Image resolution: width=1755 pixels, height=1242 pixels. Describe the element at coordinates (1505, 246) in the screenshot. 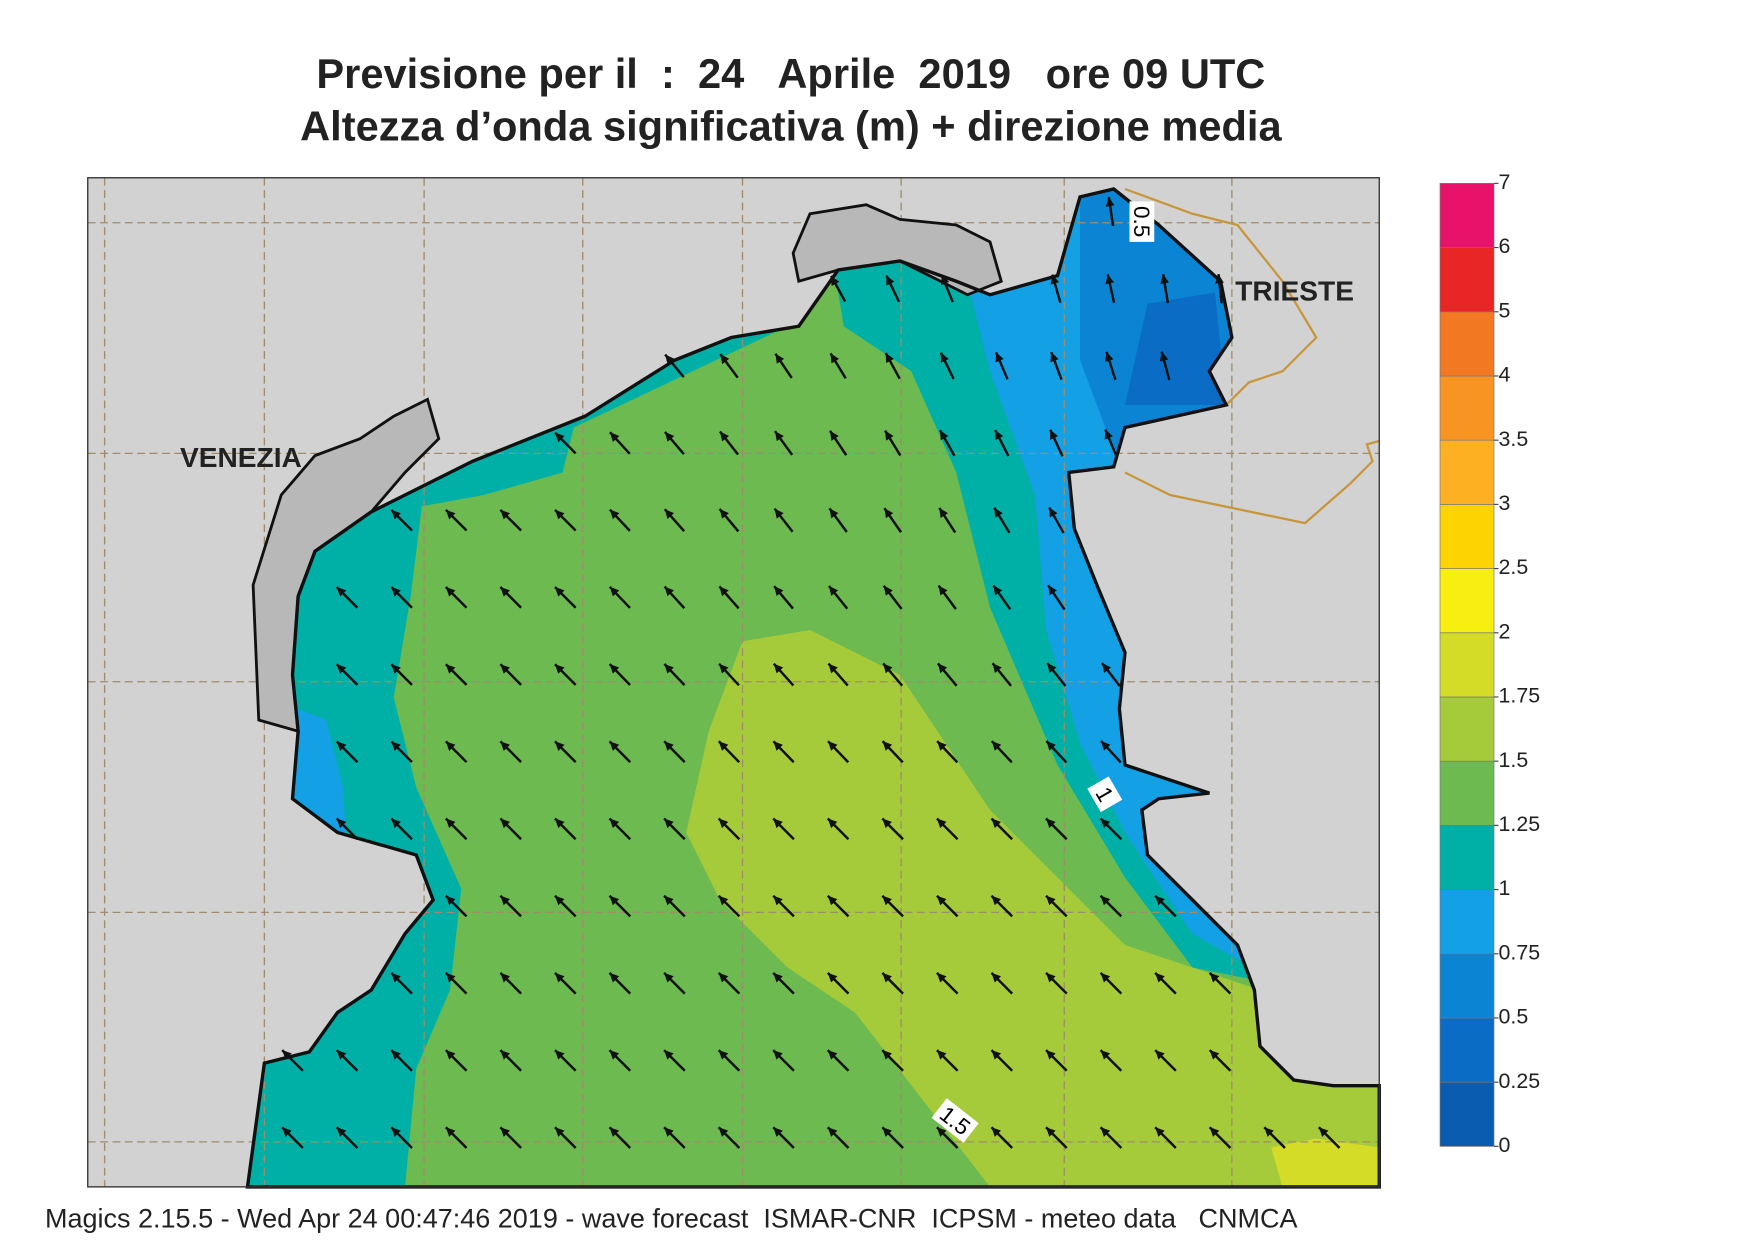

I see `colorbar-tick-label: 6` at that location.